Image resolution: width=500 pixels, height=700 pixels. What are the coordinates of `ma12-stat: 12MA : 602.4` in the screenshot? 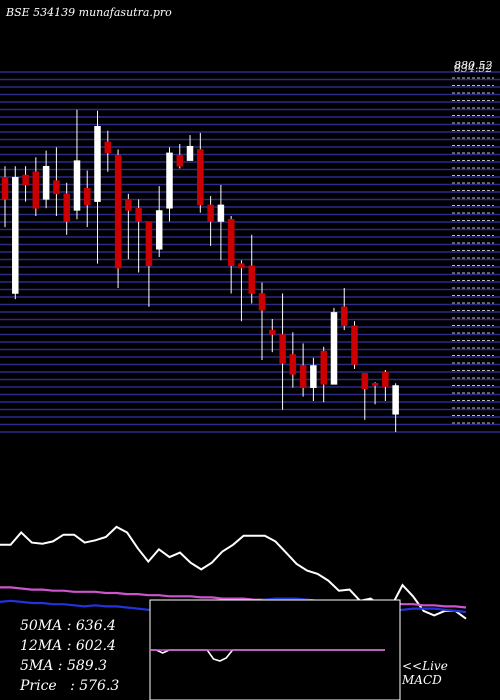 It's located at (68, 646).